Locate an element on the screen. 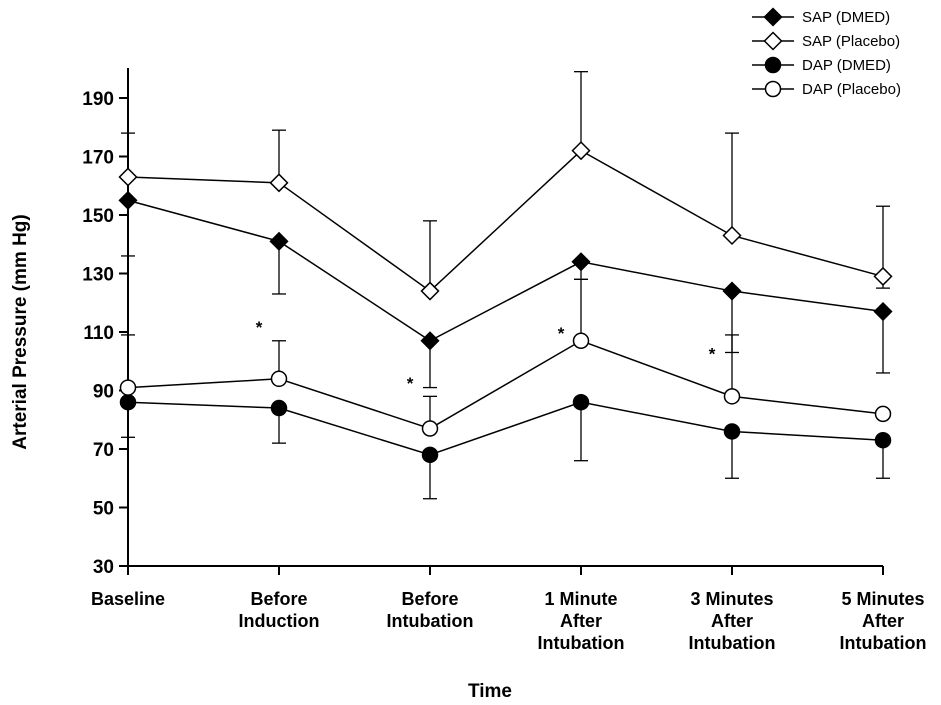 The height and width of the screenshot is (705, 941). y-tick-label: 90 is located at coordinates (103, 392).